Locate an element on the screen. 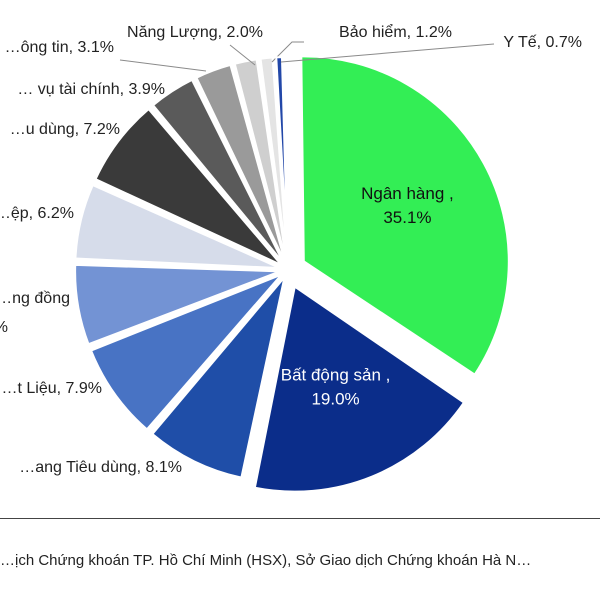  slice-label: …ệp, 6.2% is located at coordinates (37, 213).